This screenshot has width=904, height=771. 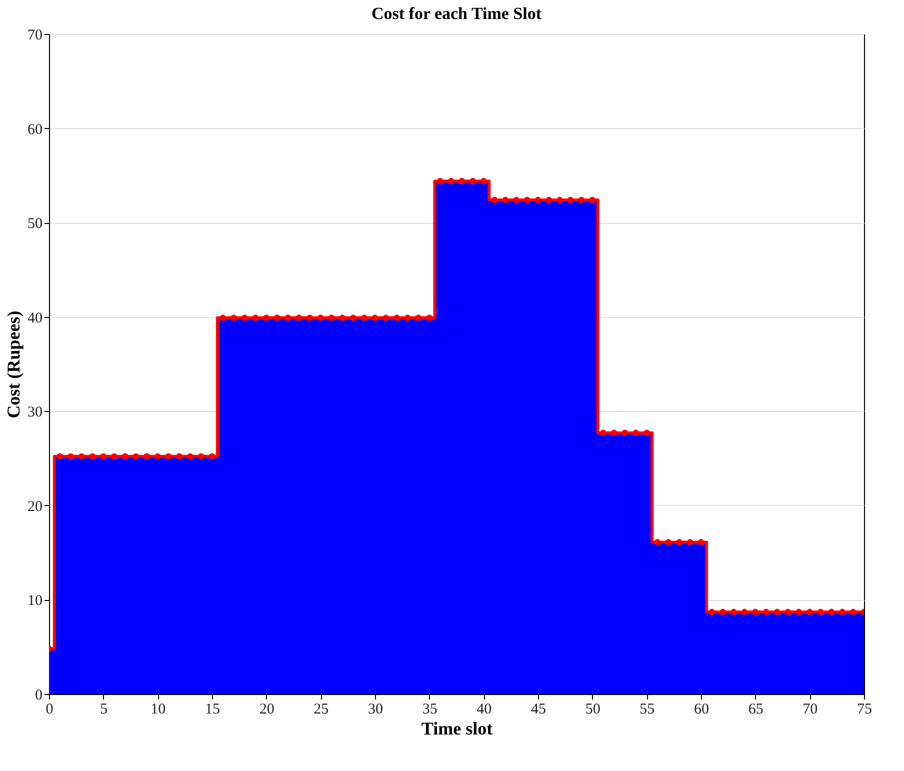 I want to click on y-tick-label: 50, so click(x=35, y=224).